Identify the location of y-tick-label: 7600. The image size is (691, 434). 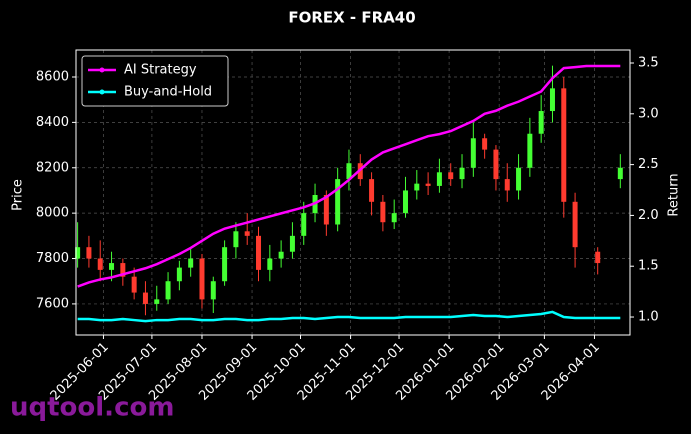
(52, 303).